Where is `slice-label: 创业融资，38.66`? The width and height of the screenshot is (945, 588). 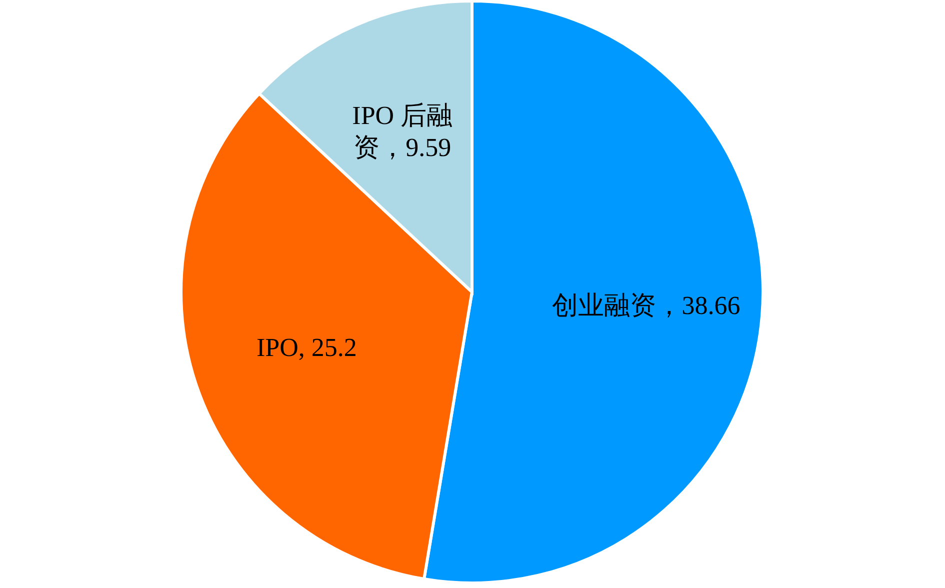
slice-label: 创业融资，38.66 is located at coordinates (646, 306).